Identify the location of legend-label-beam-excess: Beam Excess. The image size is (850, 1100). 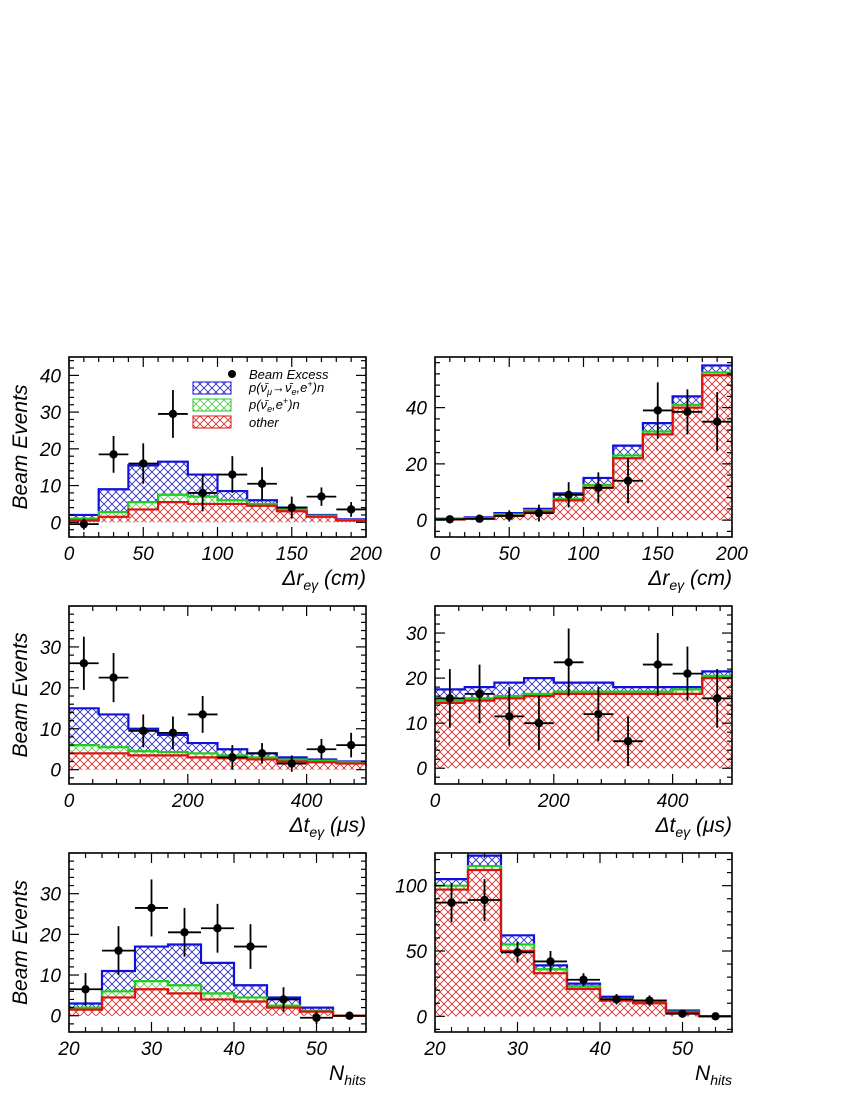
(289, 374).